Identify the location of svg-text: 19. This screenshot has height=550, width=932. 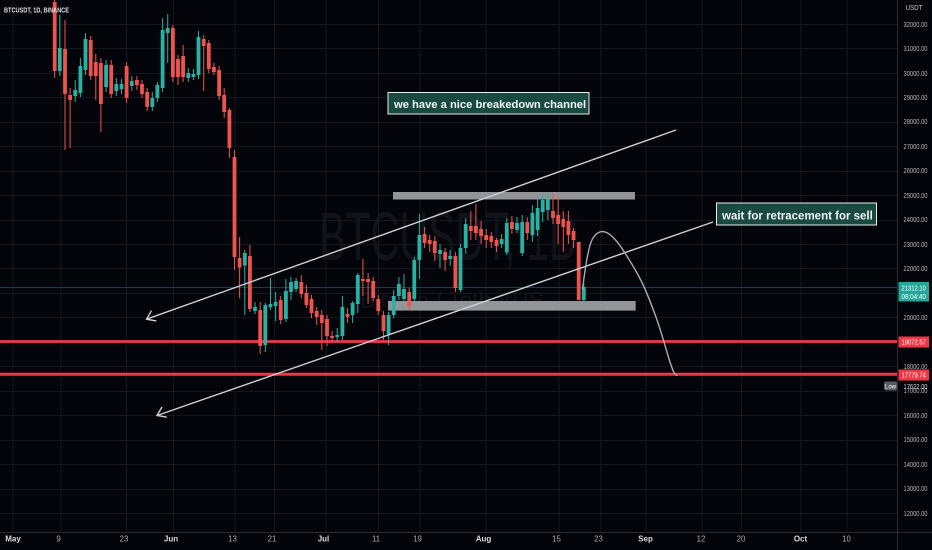
(417, 539).